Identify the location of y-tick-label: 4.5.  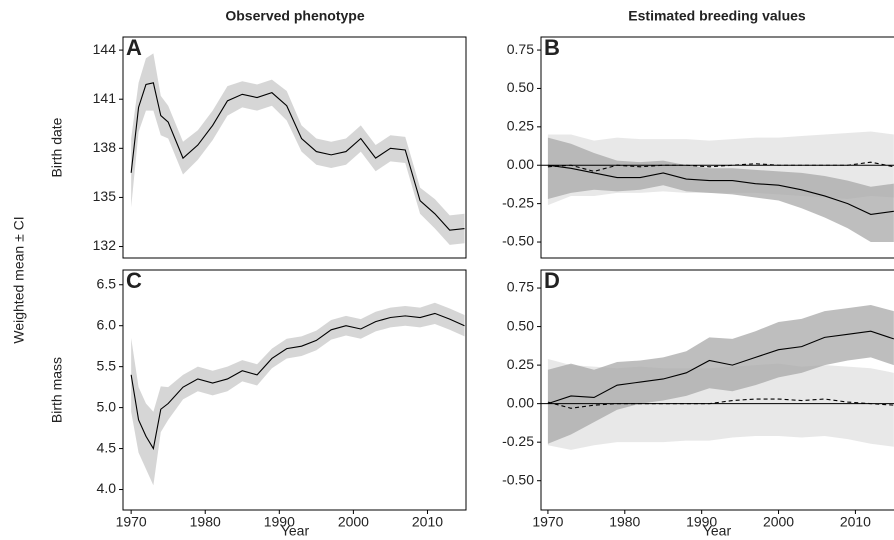
(107, 447).